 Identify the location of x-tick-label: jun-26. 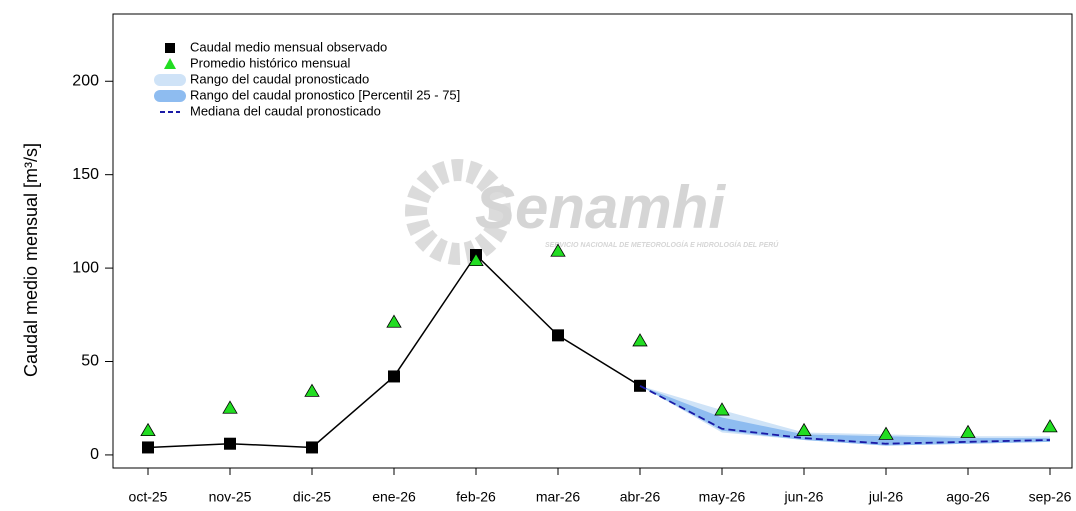
(804, 497).